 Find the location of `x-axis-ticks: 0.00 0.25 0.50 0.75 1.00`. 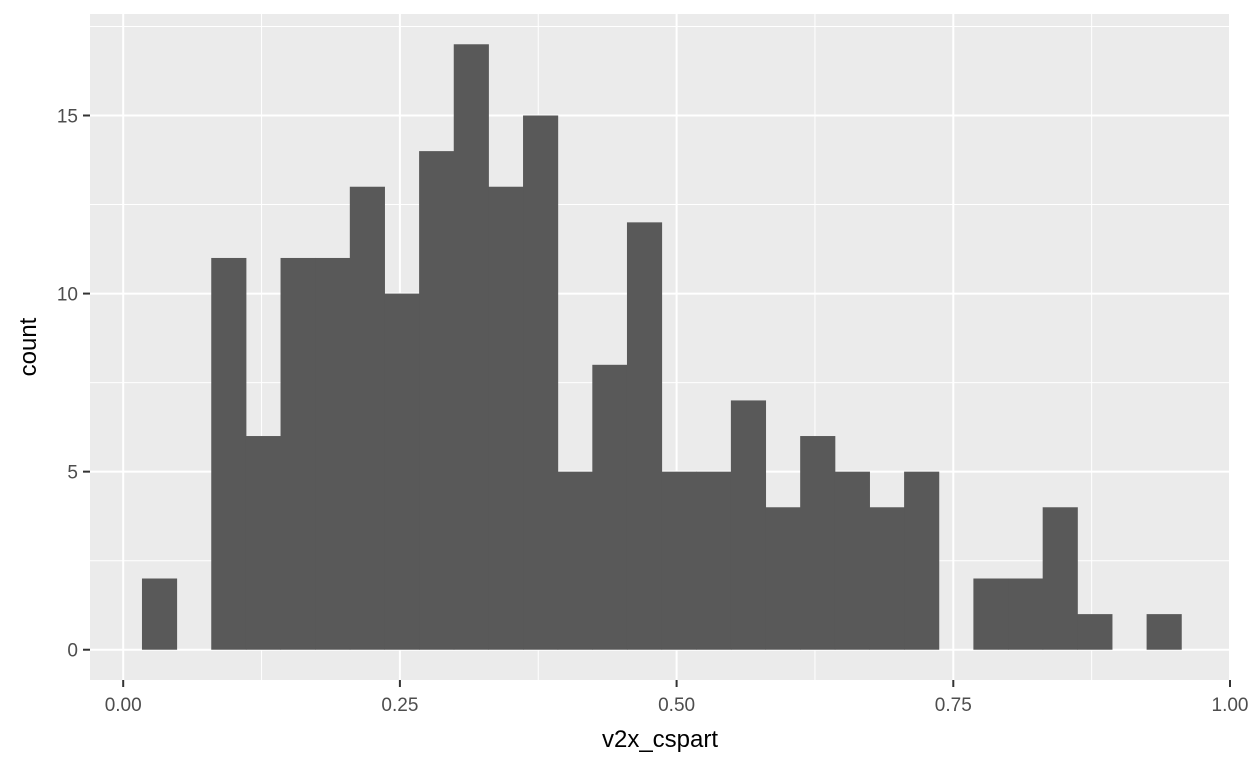

x-axis-ticks: 0.00 0.25 0.50 0.75 1.00 is located at coordinates (676, 698).